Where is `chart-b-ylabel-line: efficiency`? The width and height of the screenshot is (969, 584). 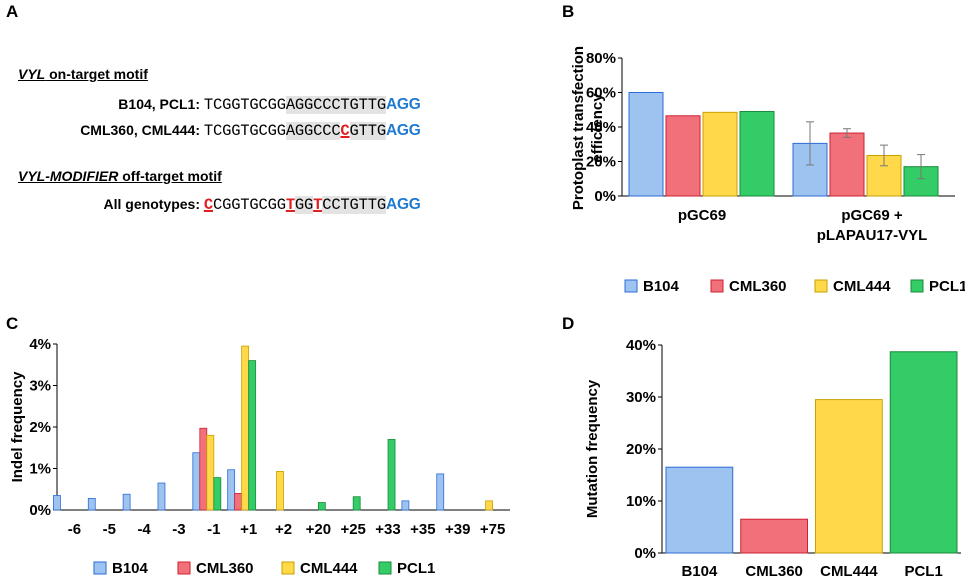 chart-b-ylabel-line: efficiency is located at coordinates (597, 128).